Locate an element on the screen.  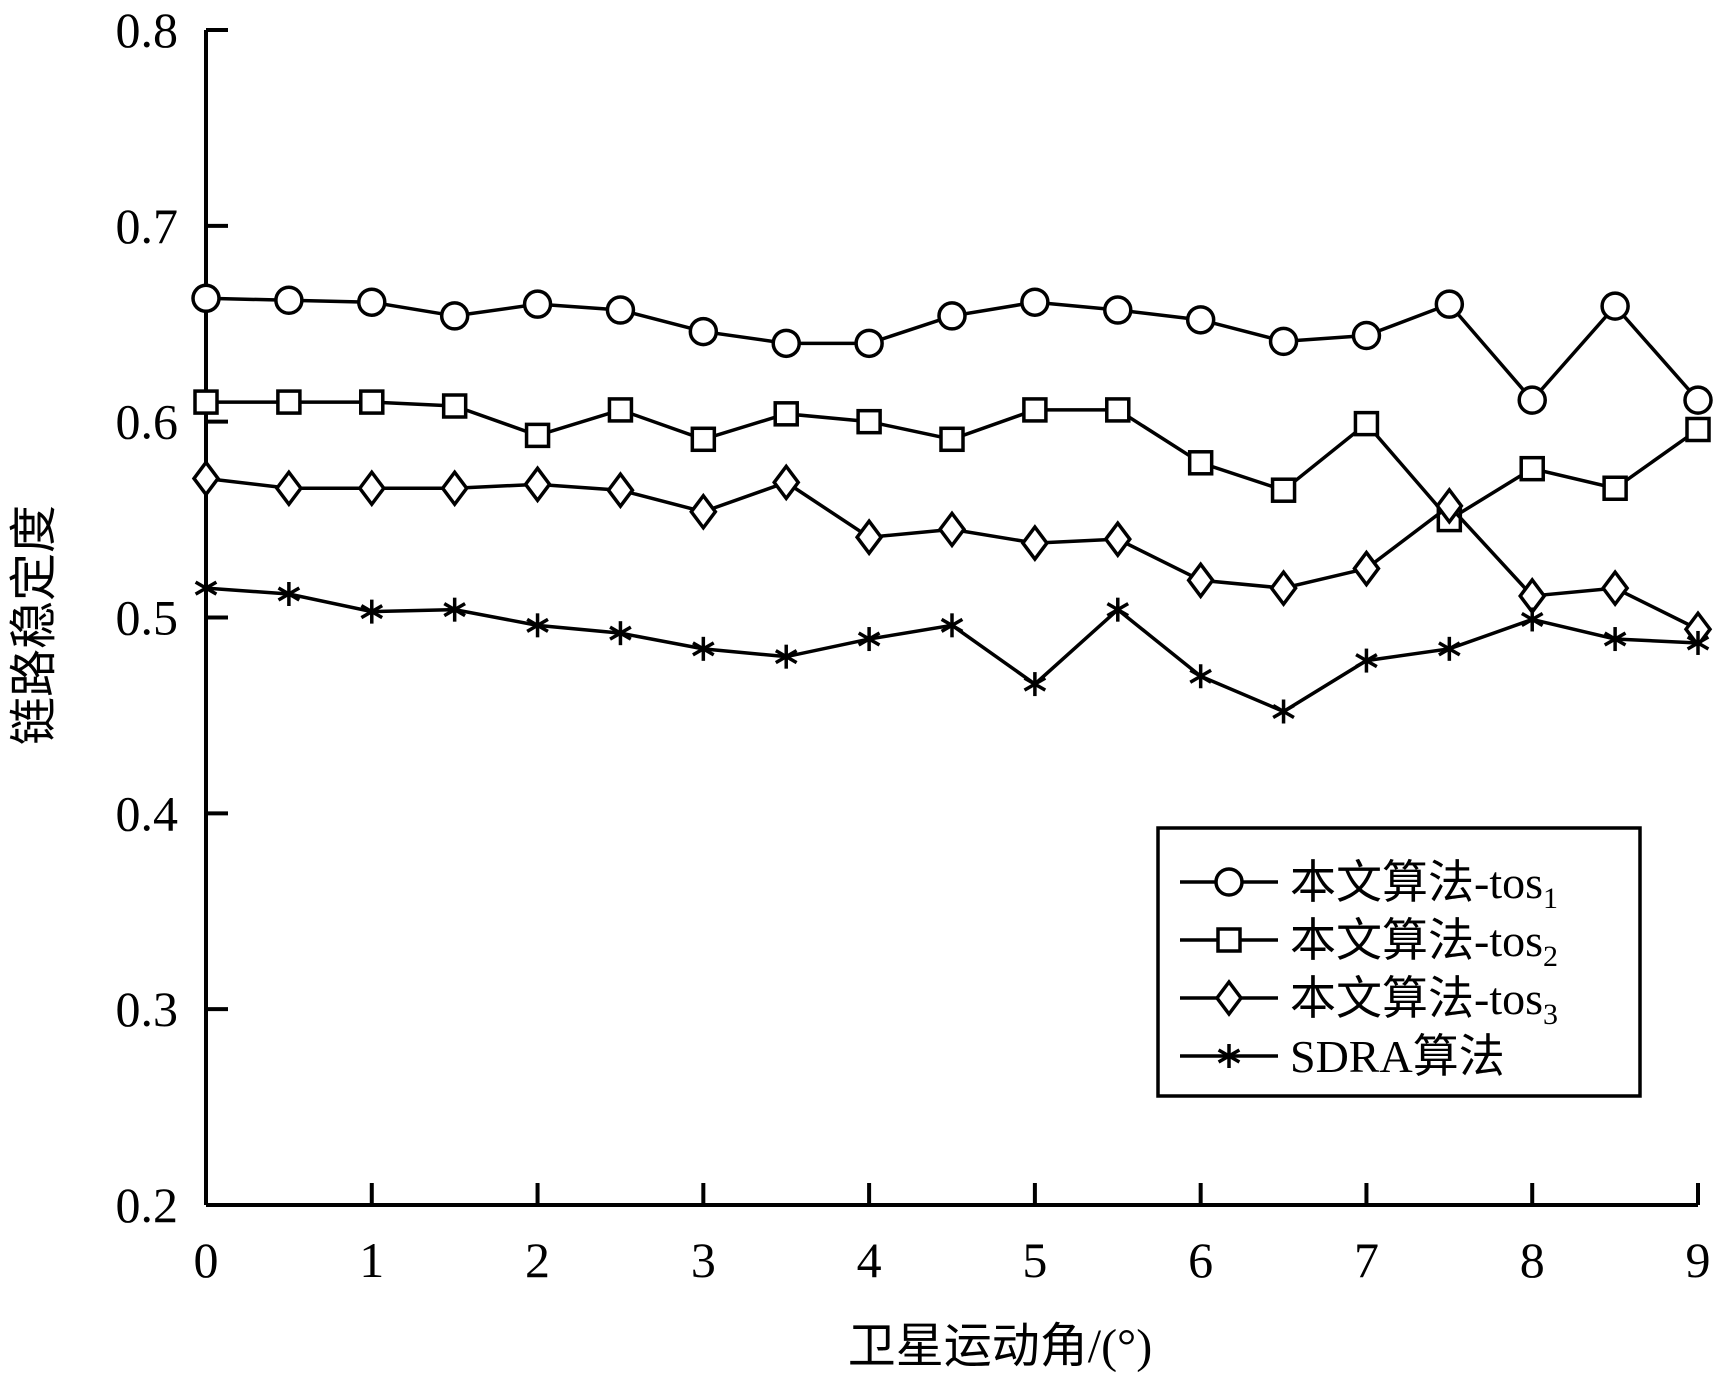
legend-entry: SDRA算法 is located at coordinates (1342, 1056).